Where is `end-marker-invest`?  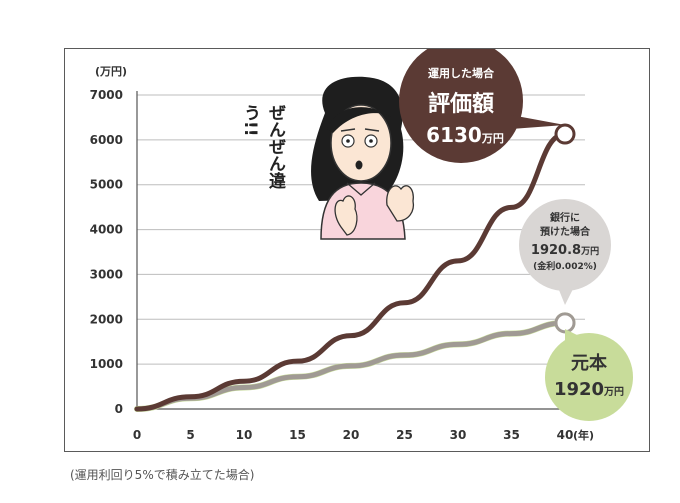
end-marker-invest is located at coordinates (565, 134).